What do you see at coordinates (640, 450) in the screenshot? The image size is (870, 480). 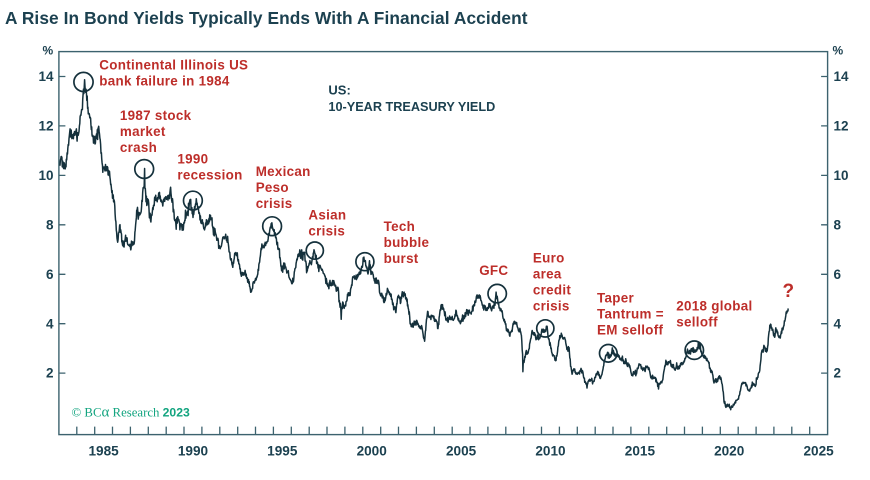 I see `svg-text: 2015` at bounding box center [640, 450].